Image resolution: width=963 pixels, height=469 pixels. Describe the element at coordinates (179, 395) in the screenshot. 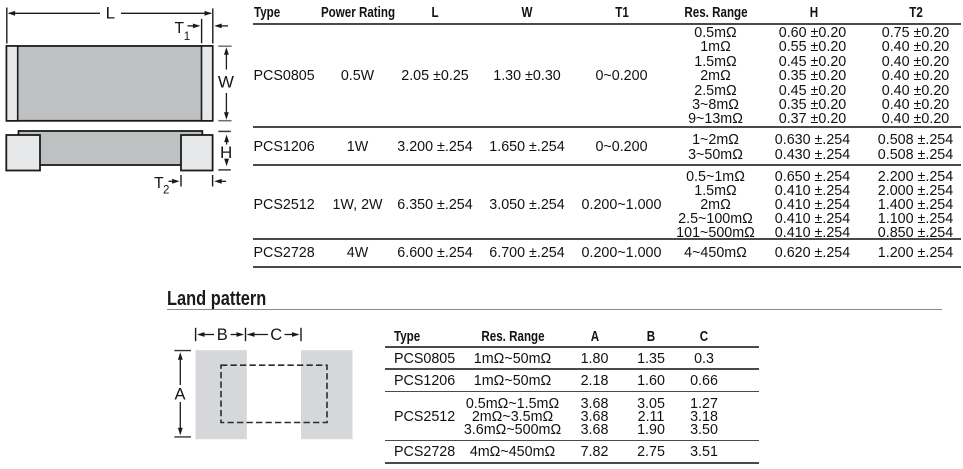

I see `svg-text: A` at that location.